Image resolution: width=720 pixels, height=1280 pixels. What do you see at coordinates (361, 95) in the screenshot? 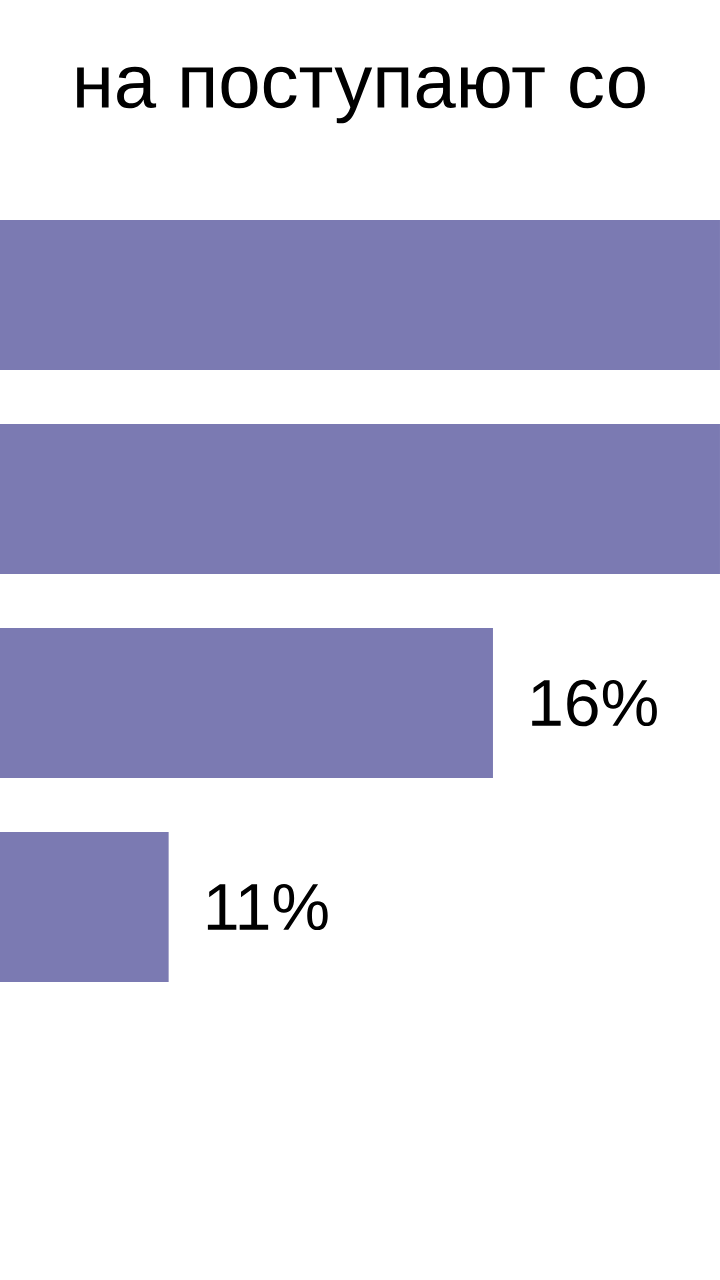
I see `chart-title: на поступают со` at bounding box center [361, 95].